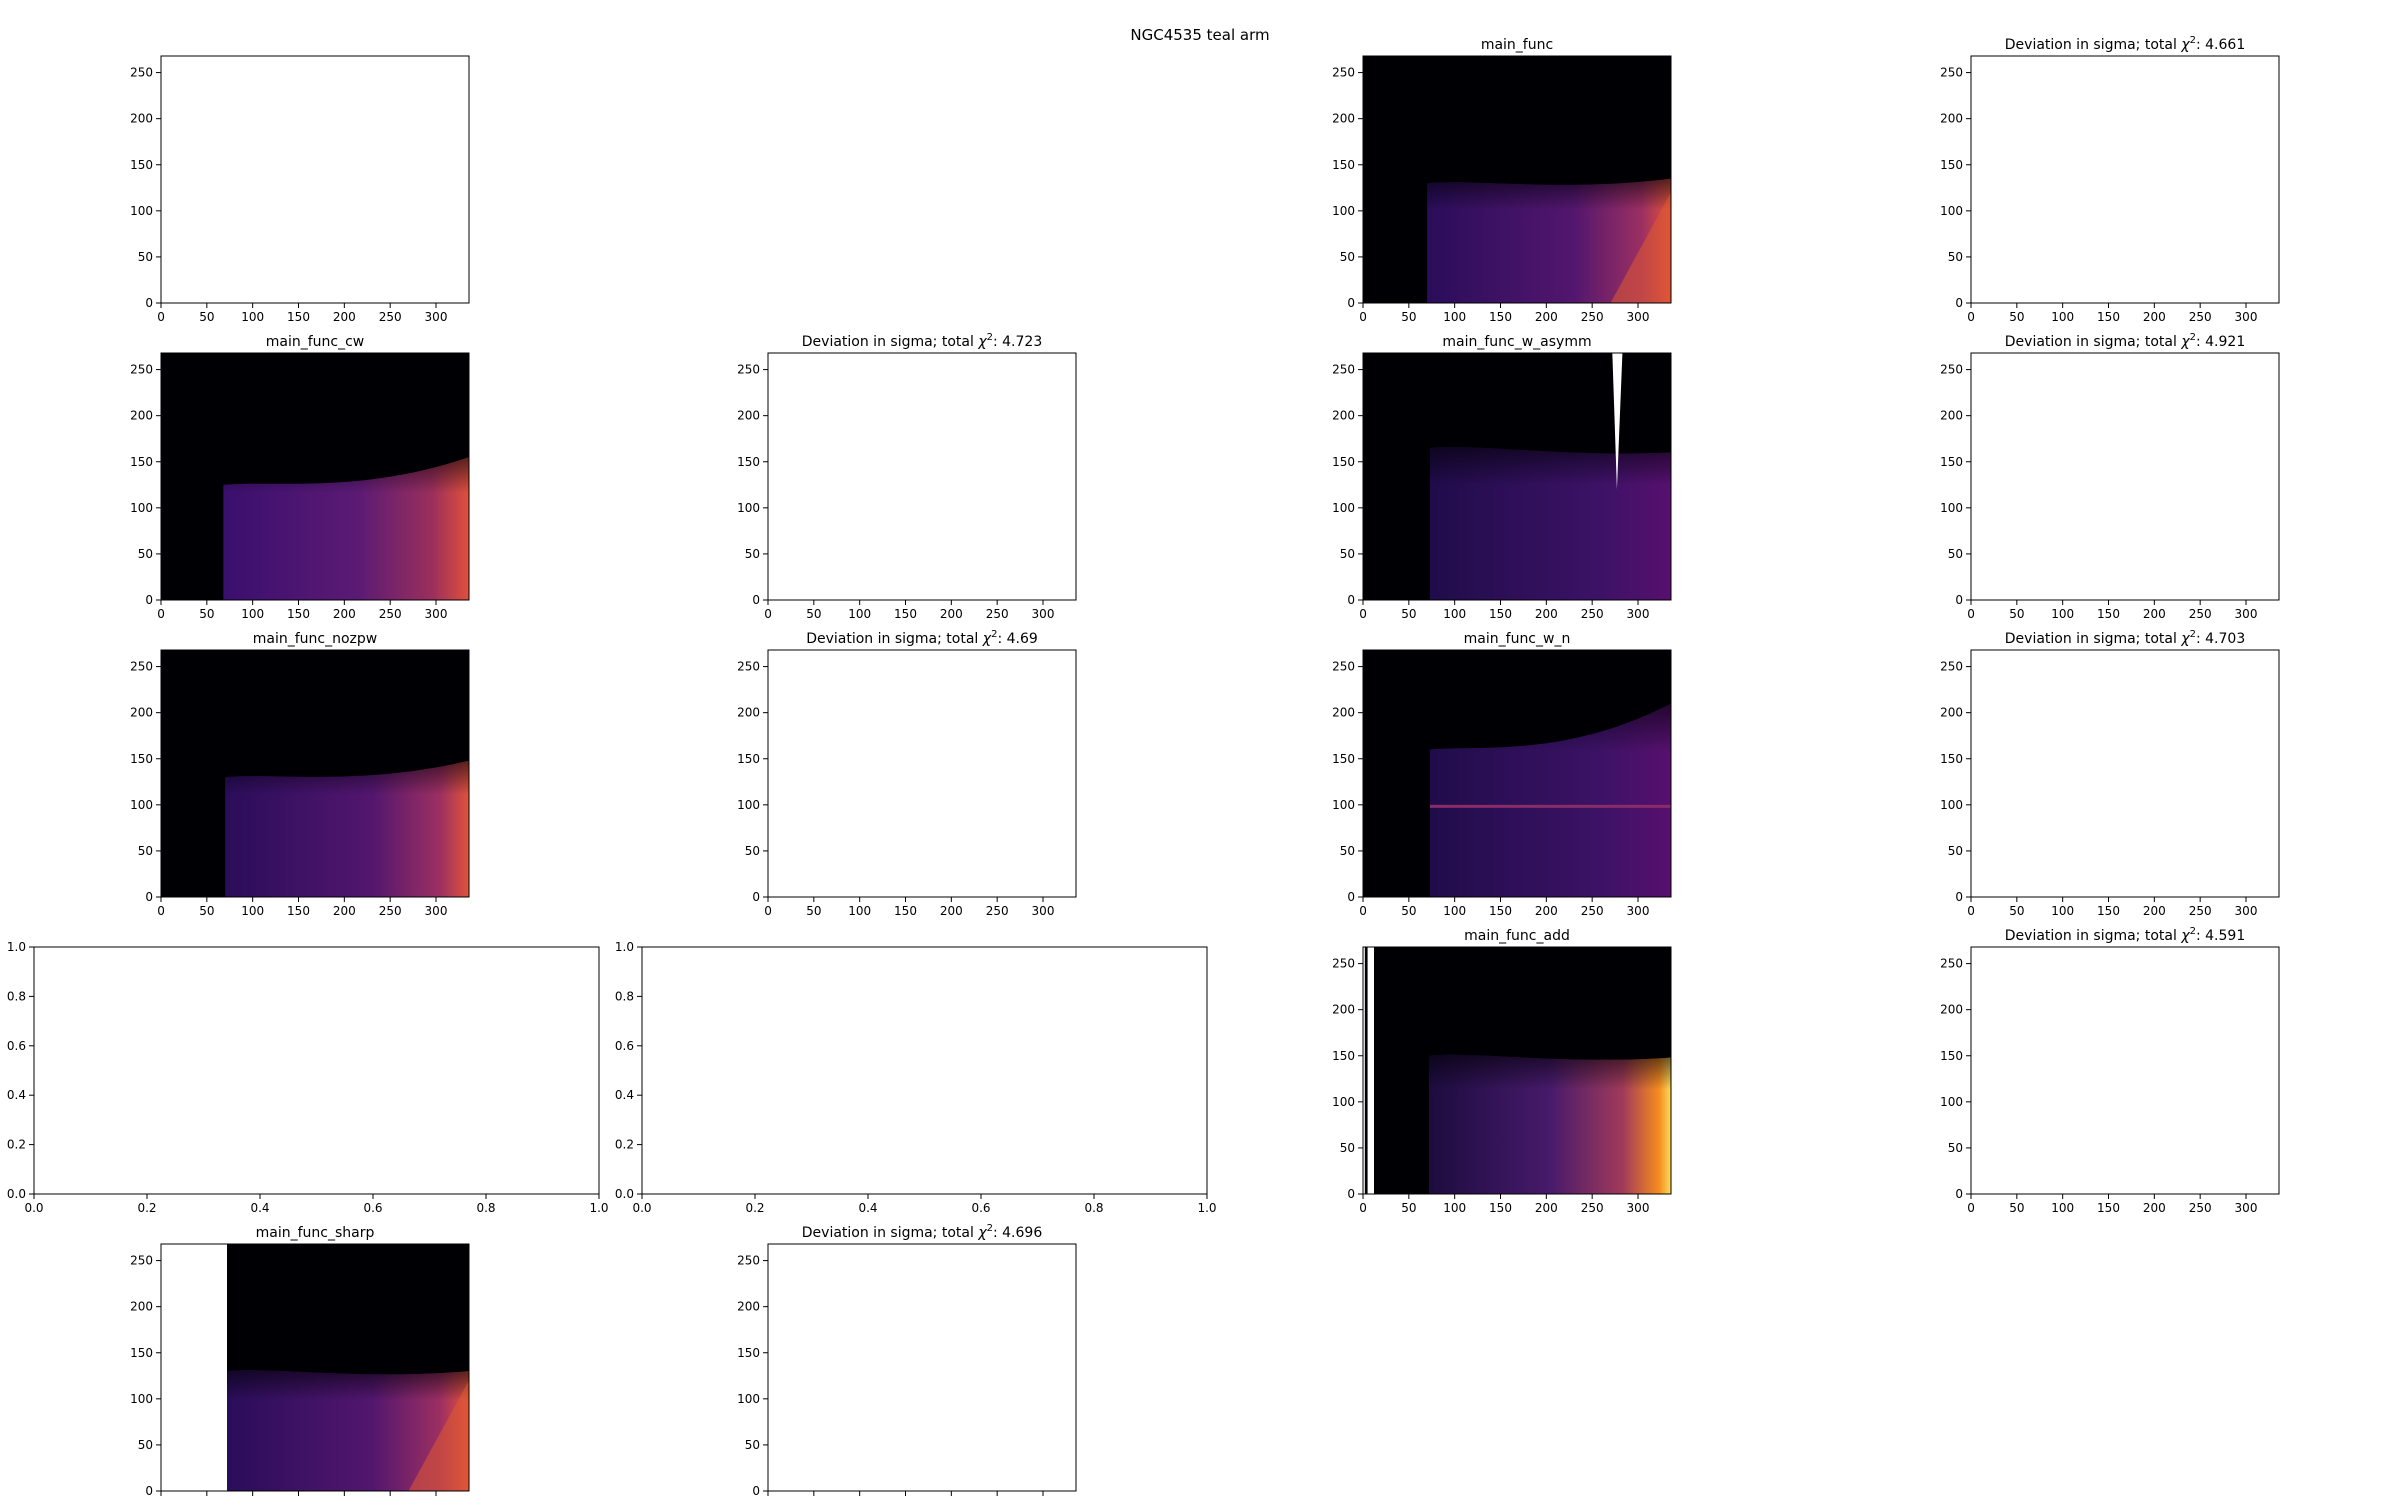 The width and height of the screenshot is (2400, 1500). What do you see at coordinates (315, 1233) in the screenshot?
I see `subplot-title: main_func_sharp` at bounding box center [315, 1233].